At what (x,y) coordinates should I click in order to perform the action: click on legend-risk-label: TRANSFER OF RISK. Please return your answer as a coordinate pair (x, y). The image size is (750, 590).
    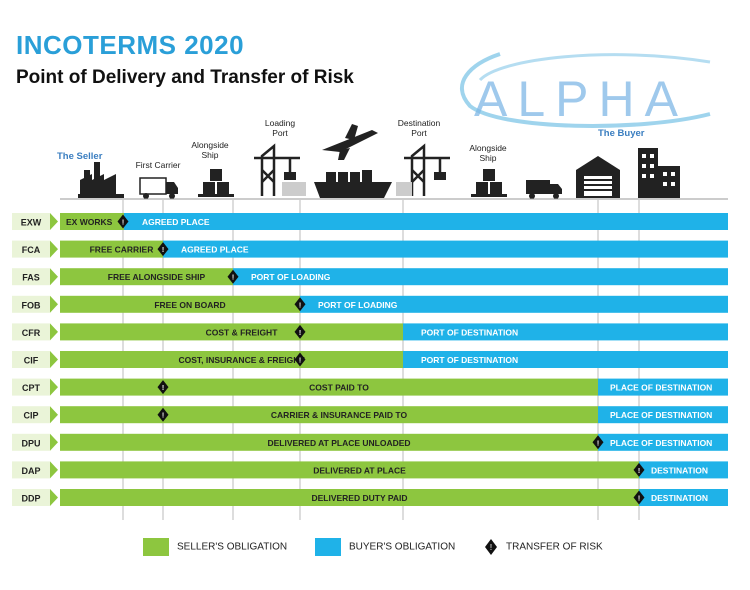
    Looking at the image, I should click on (554, 547).